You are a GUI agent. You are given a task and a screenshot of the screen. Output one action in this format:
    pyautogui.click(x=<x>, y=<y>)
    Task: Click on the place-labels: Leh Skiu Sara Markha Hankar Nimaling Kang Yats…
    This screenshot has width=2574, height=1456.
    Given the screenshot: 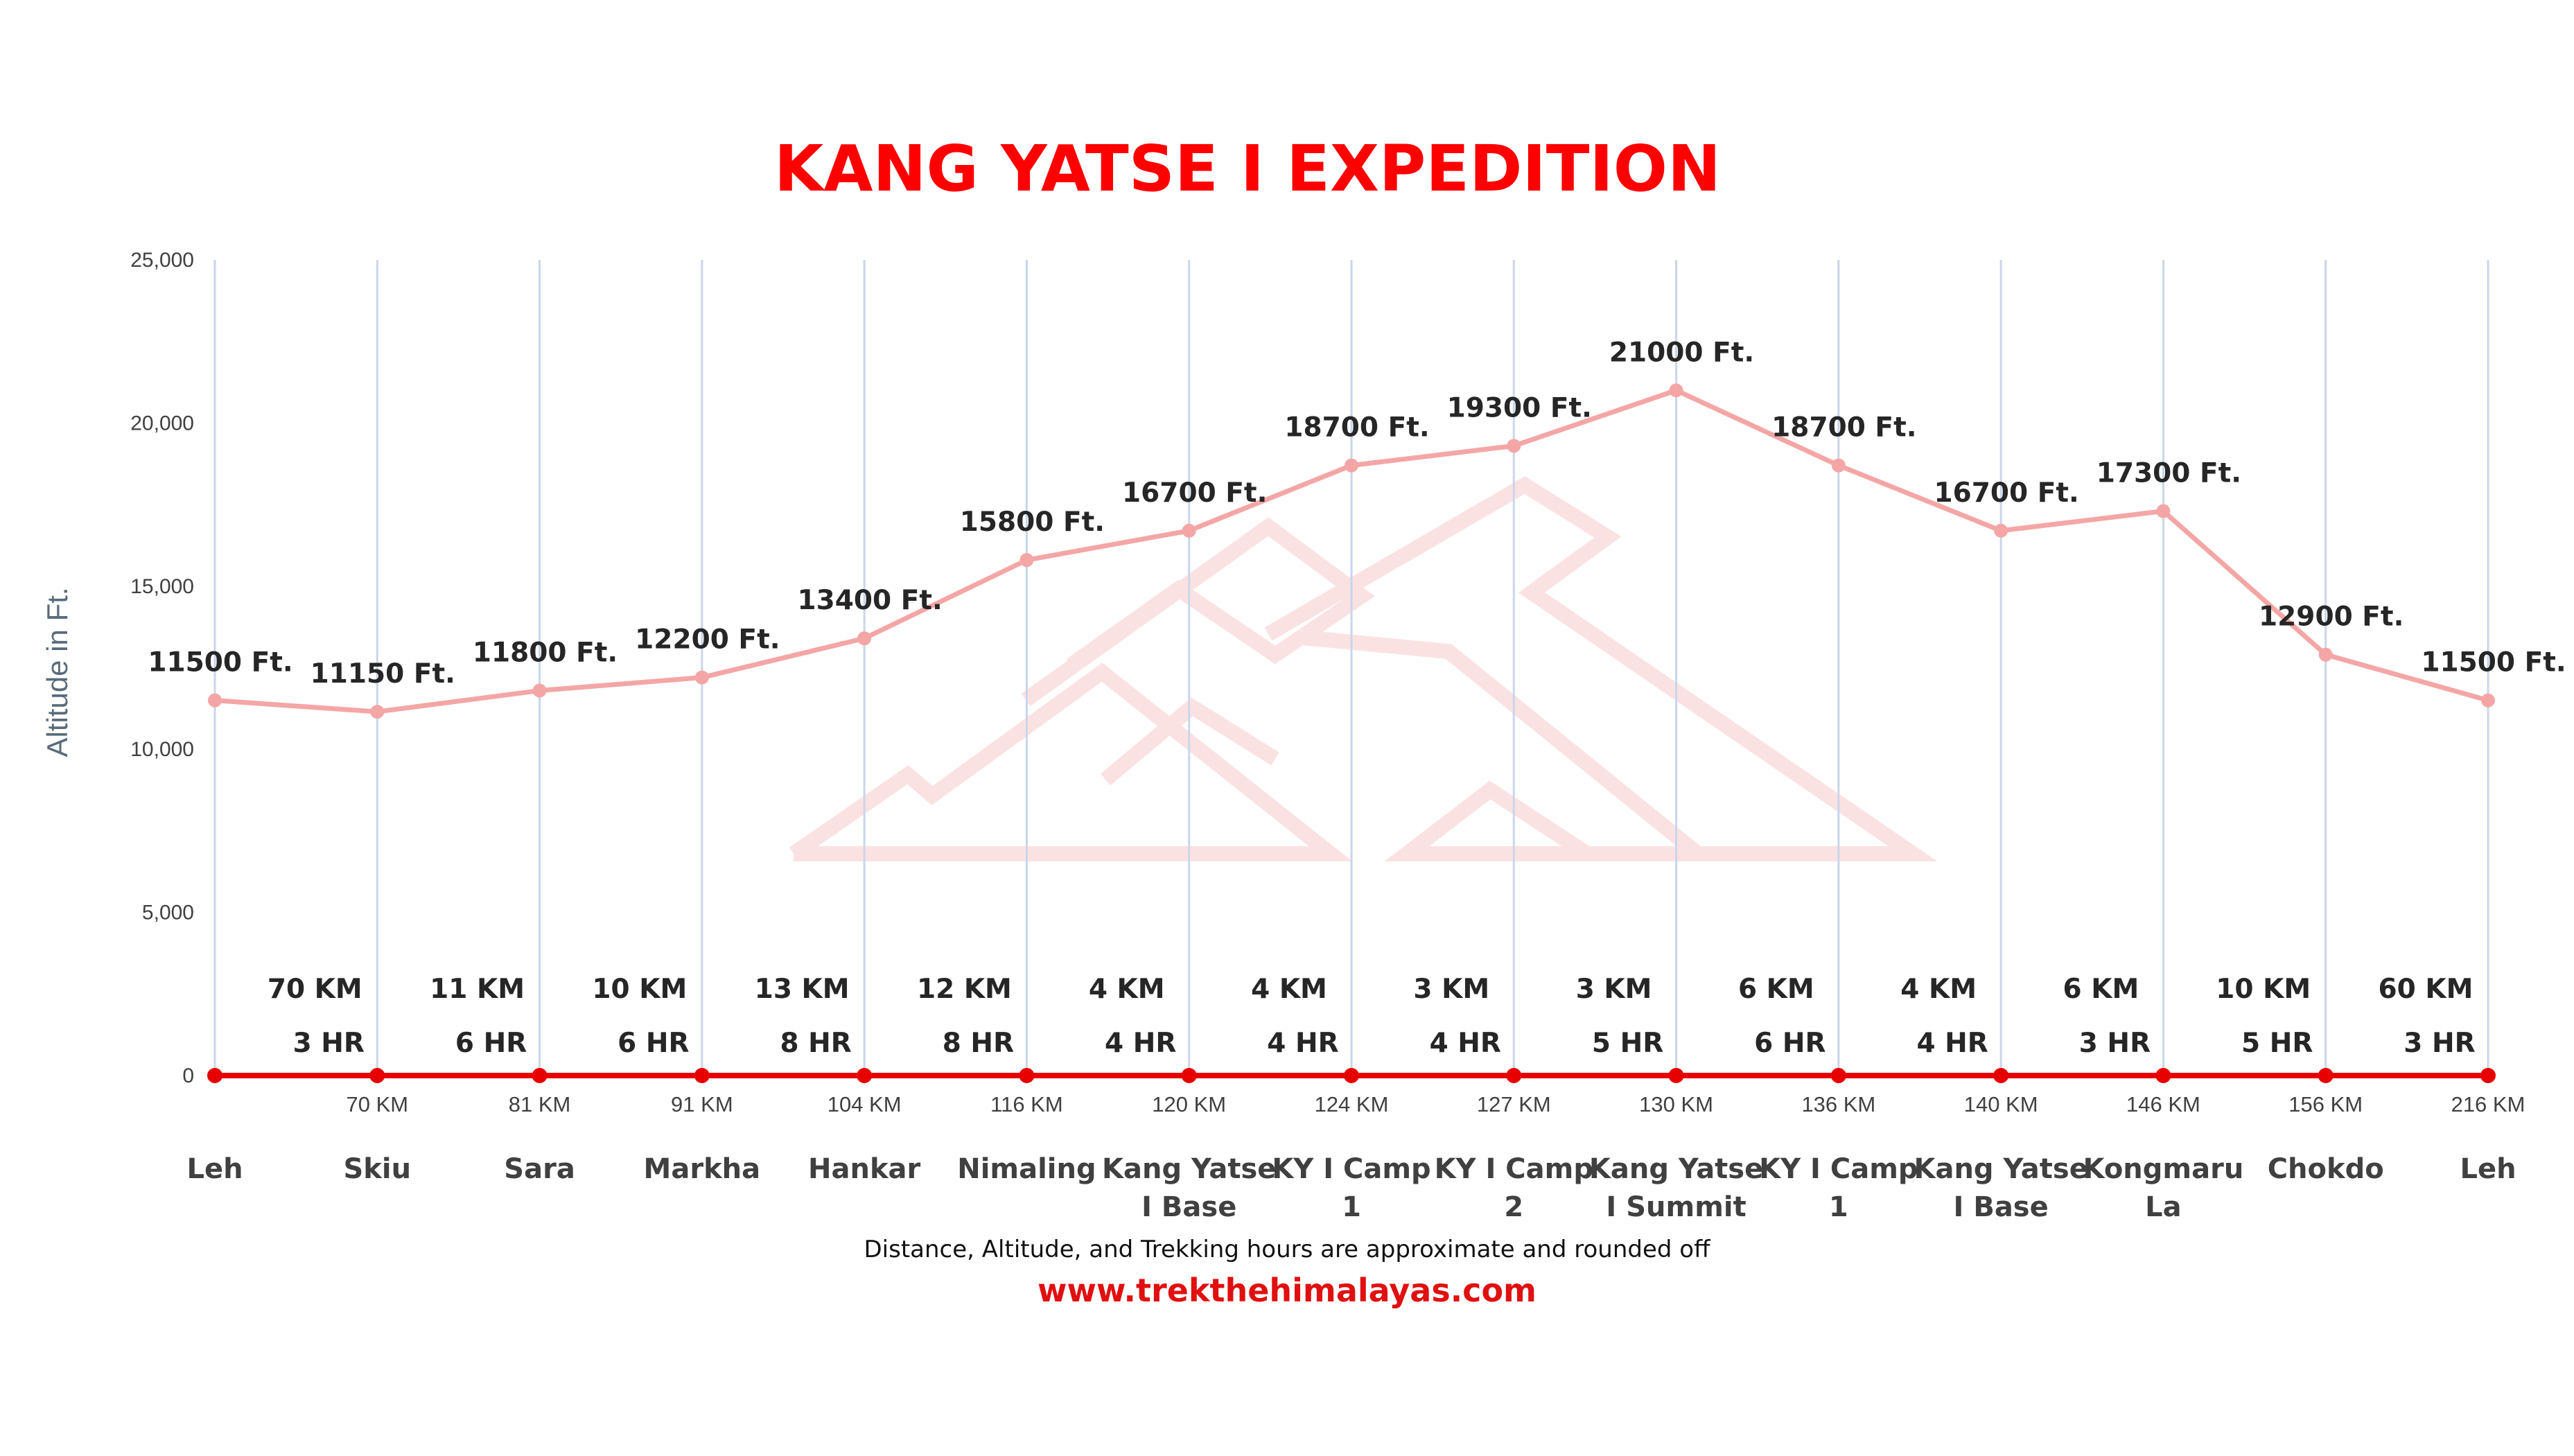 What is the action you would take?
    pyautogui.click(x=1351, y=1188)
    